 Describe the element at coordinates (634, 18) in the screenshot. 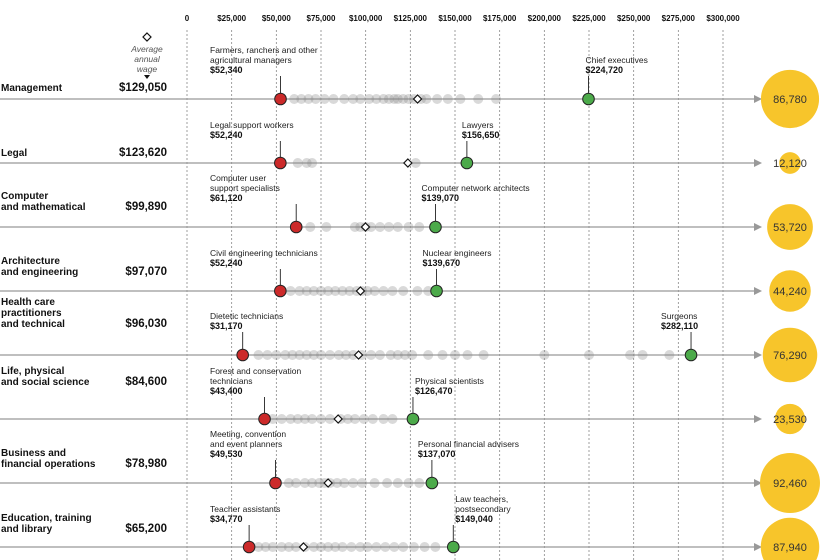

I see `x-tick-label: $250,000` at that location.